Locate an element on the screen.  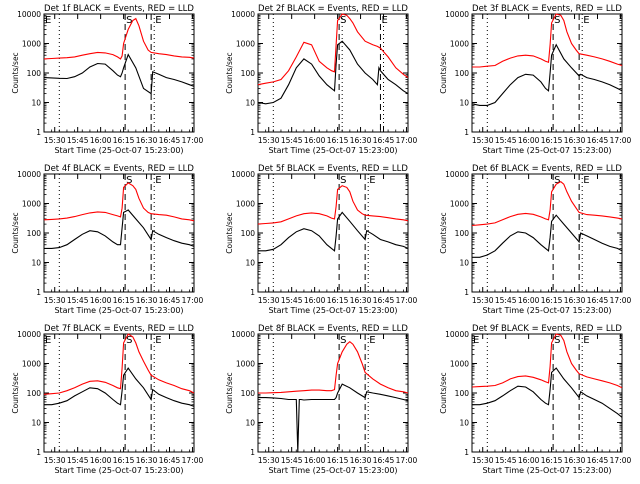
chart-title: Det 3f BLACK = Events, RED = LLD is located at coordinates (547, 9).